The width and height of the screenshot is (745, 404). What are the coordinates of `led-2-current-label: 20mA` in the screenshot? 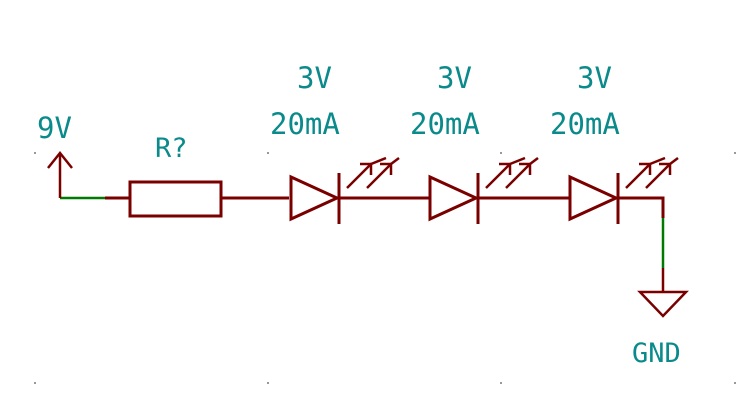 It's located at (445, 124).